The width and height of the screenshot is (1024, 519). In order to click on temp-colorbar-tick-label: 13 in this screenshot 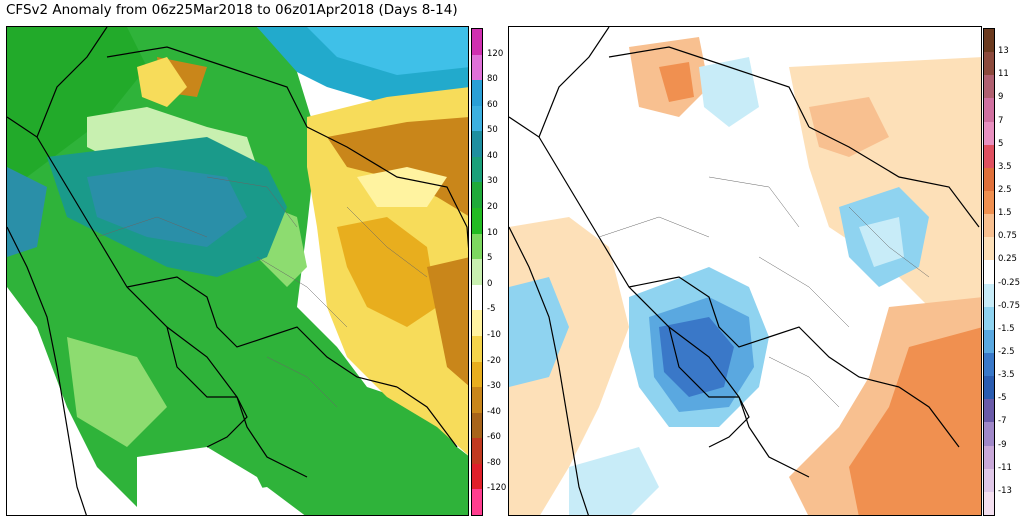, I will do `click(1003, 50)`.